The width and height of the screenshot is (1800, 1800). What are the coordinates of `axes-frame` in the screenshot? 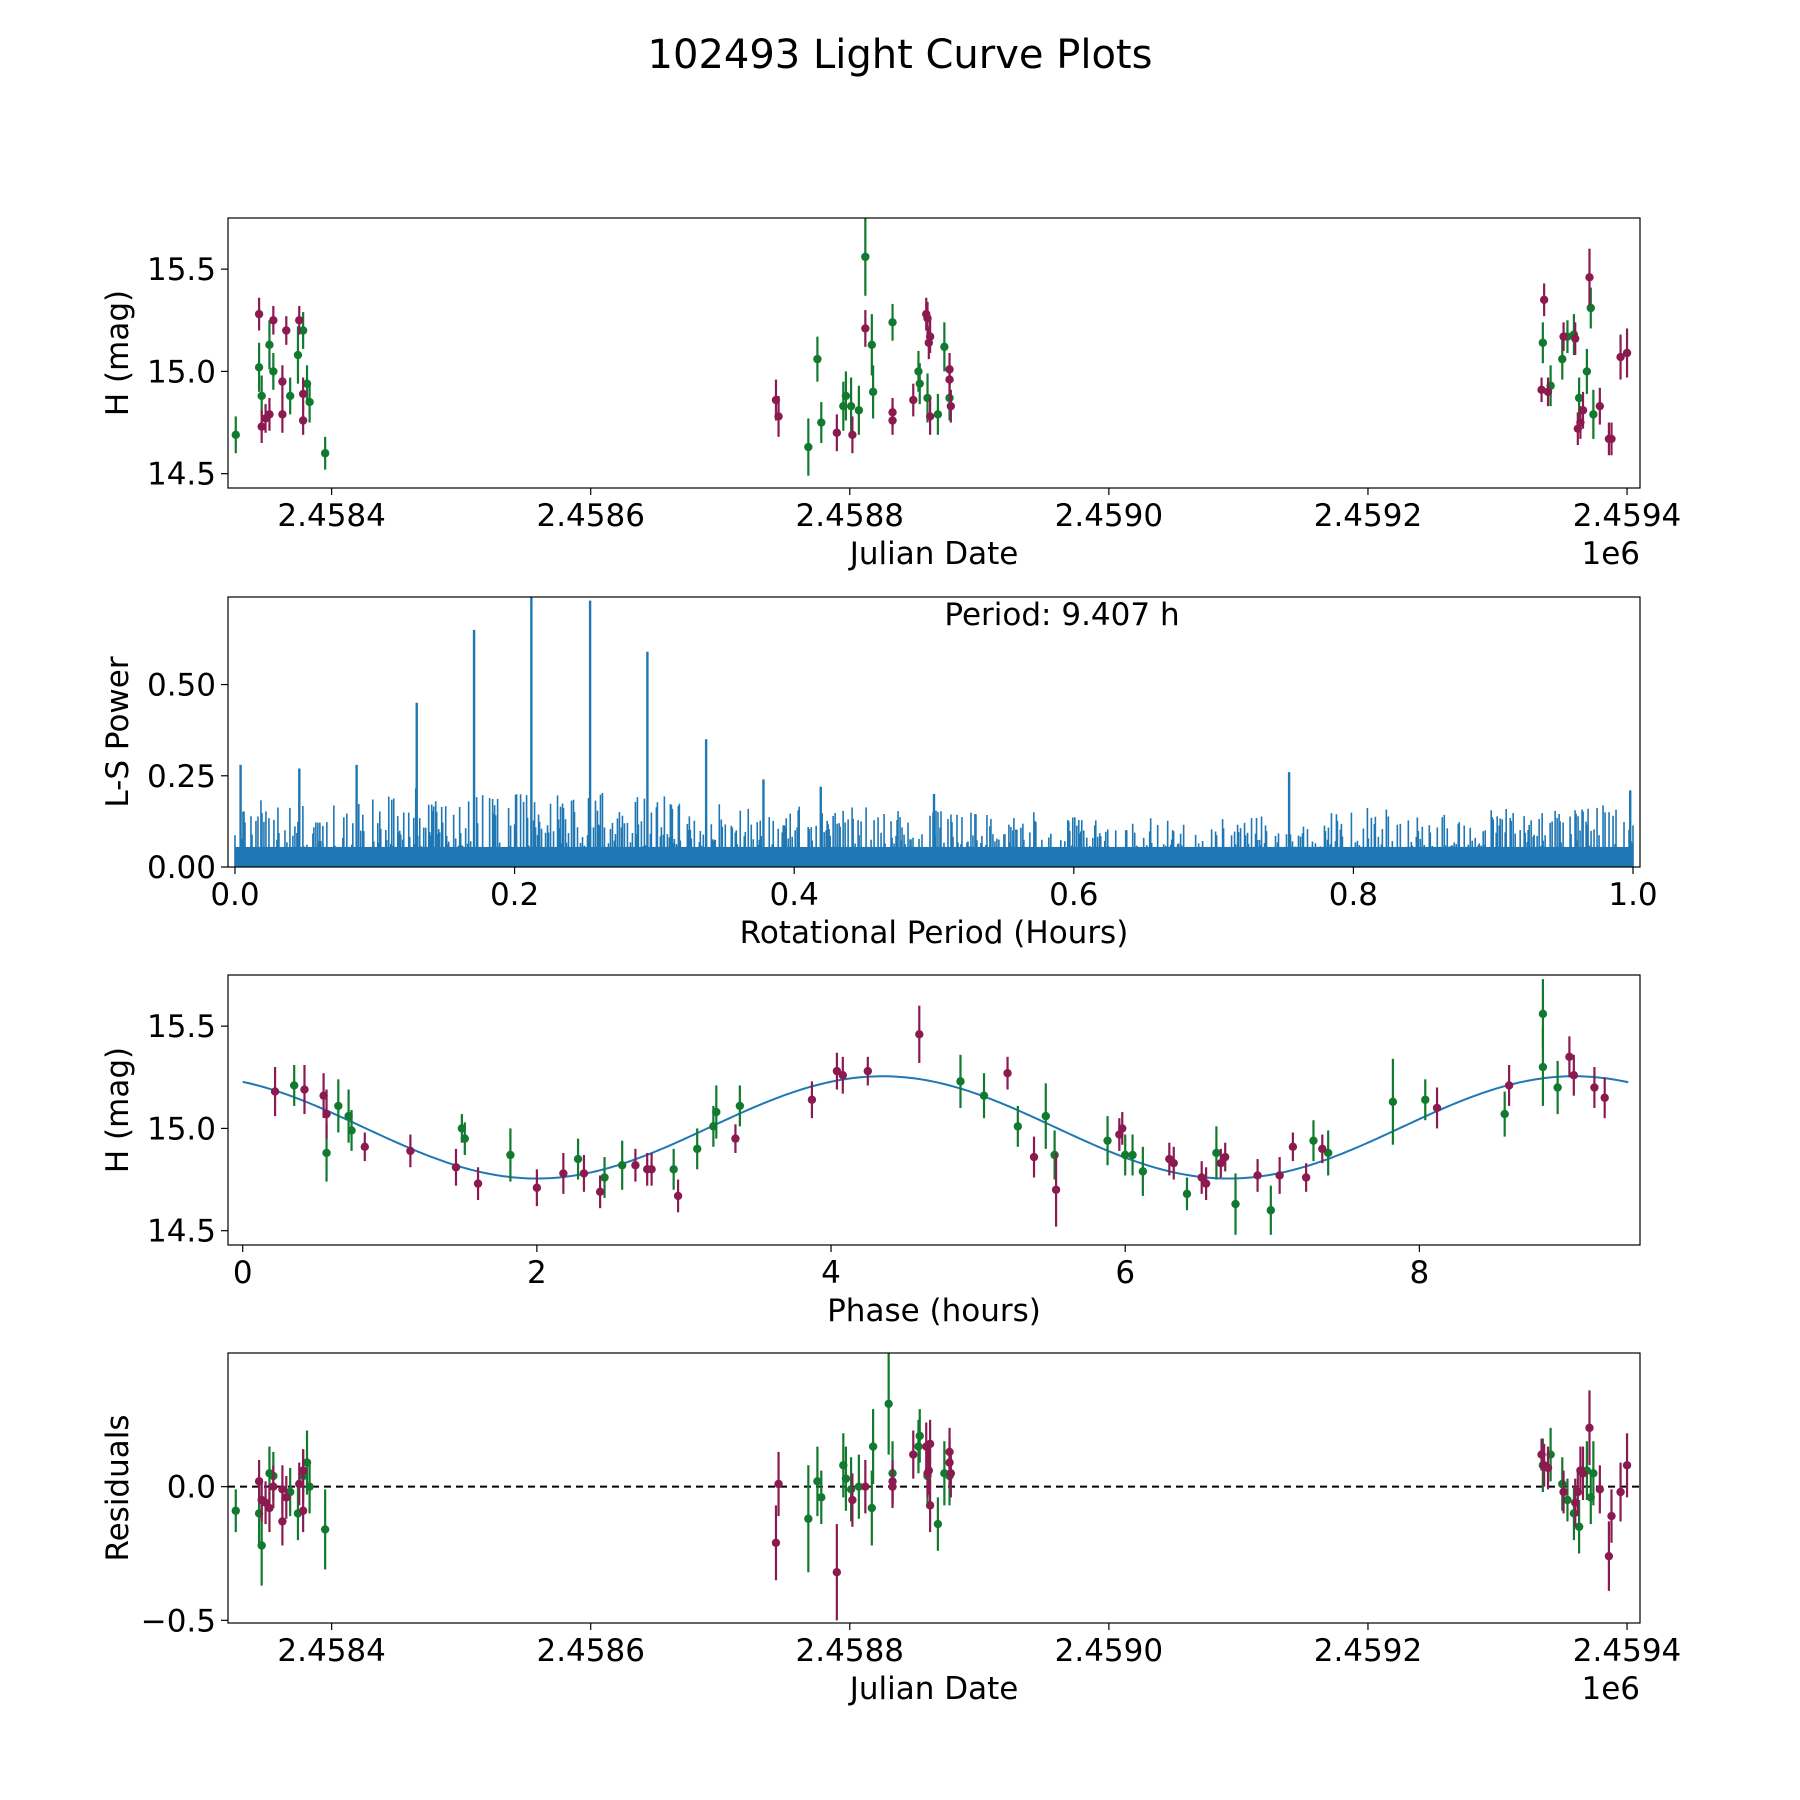 It's located at (934, 1110).